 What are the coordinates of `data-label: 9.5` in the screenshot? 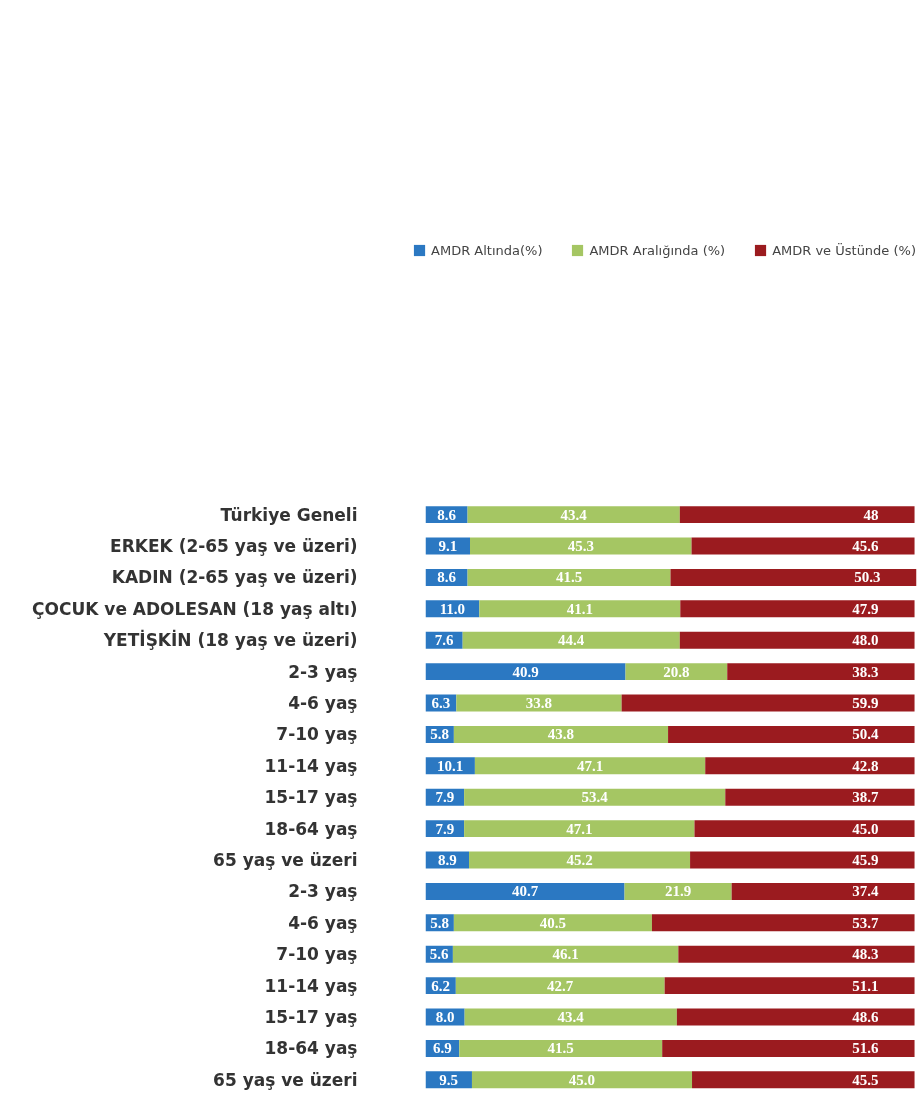 It's located at (449, 1079).